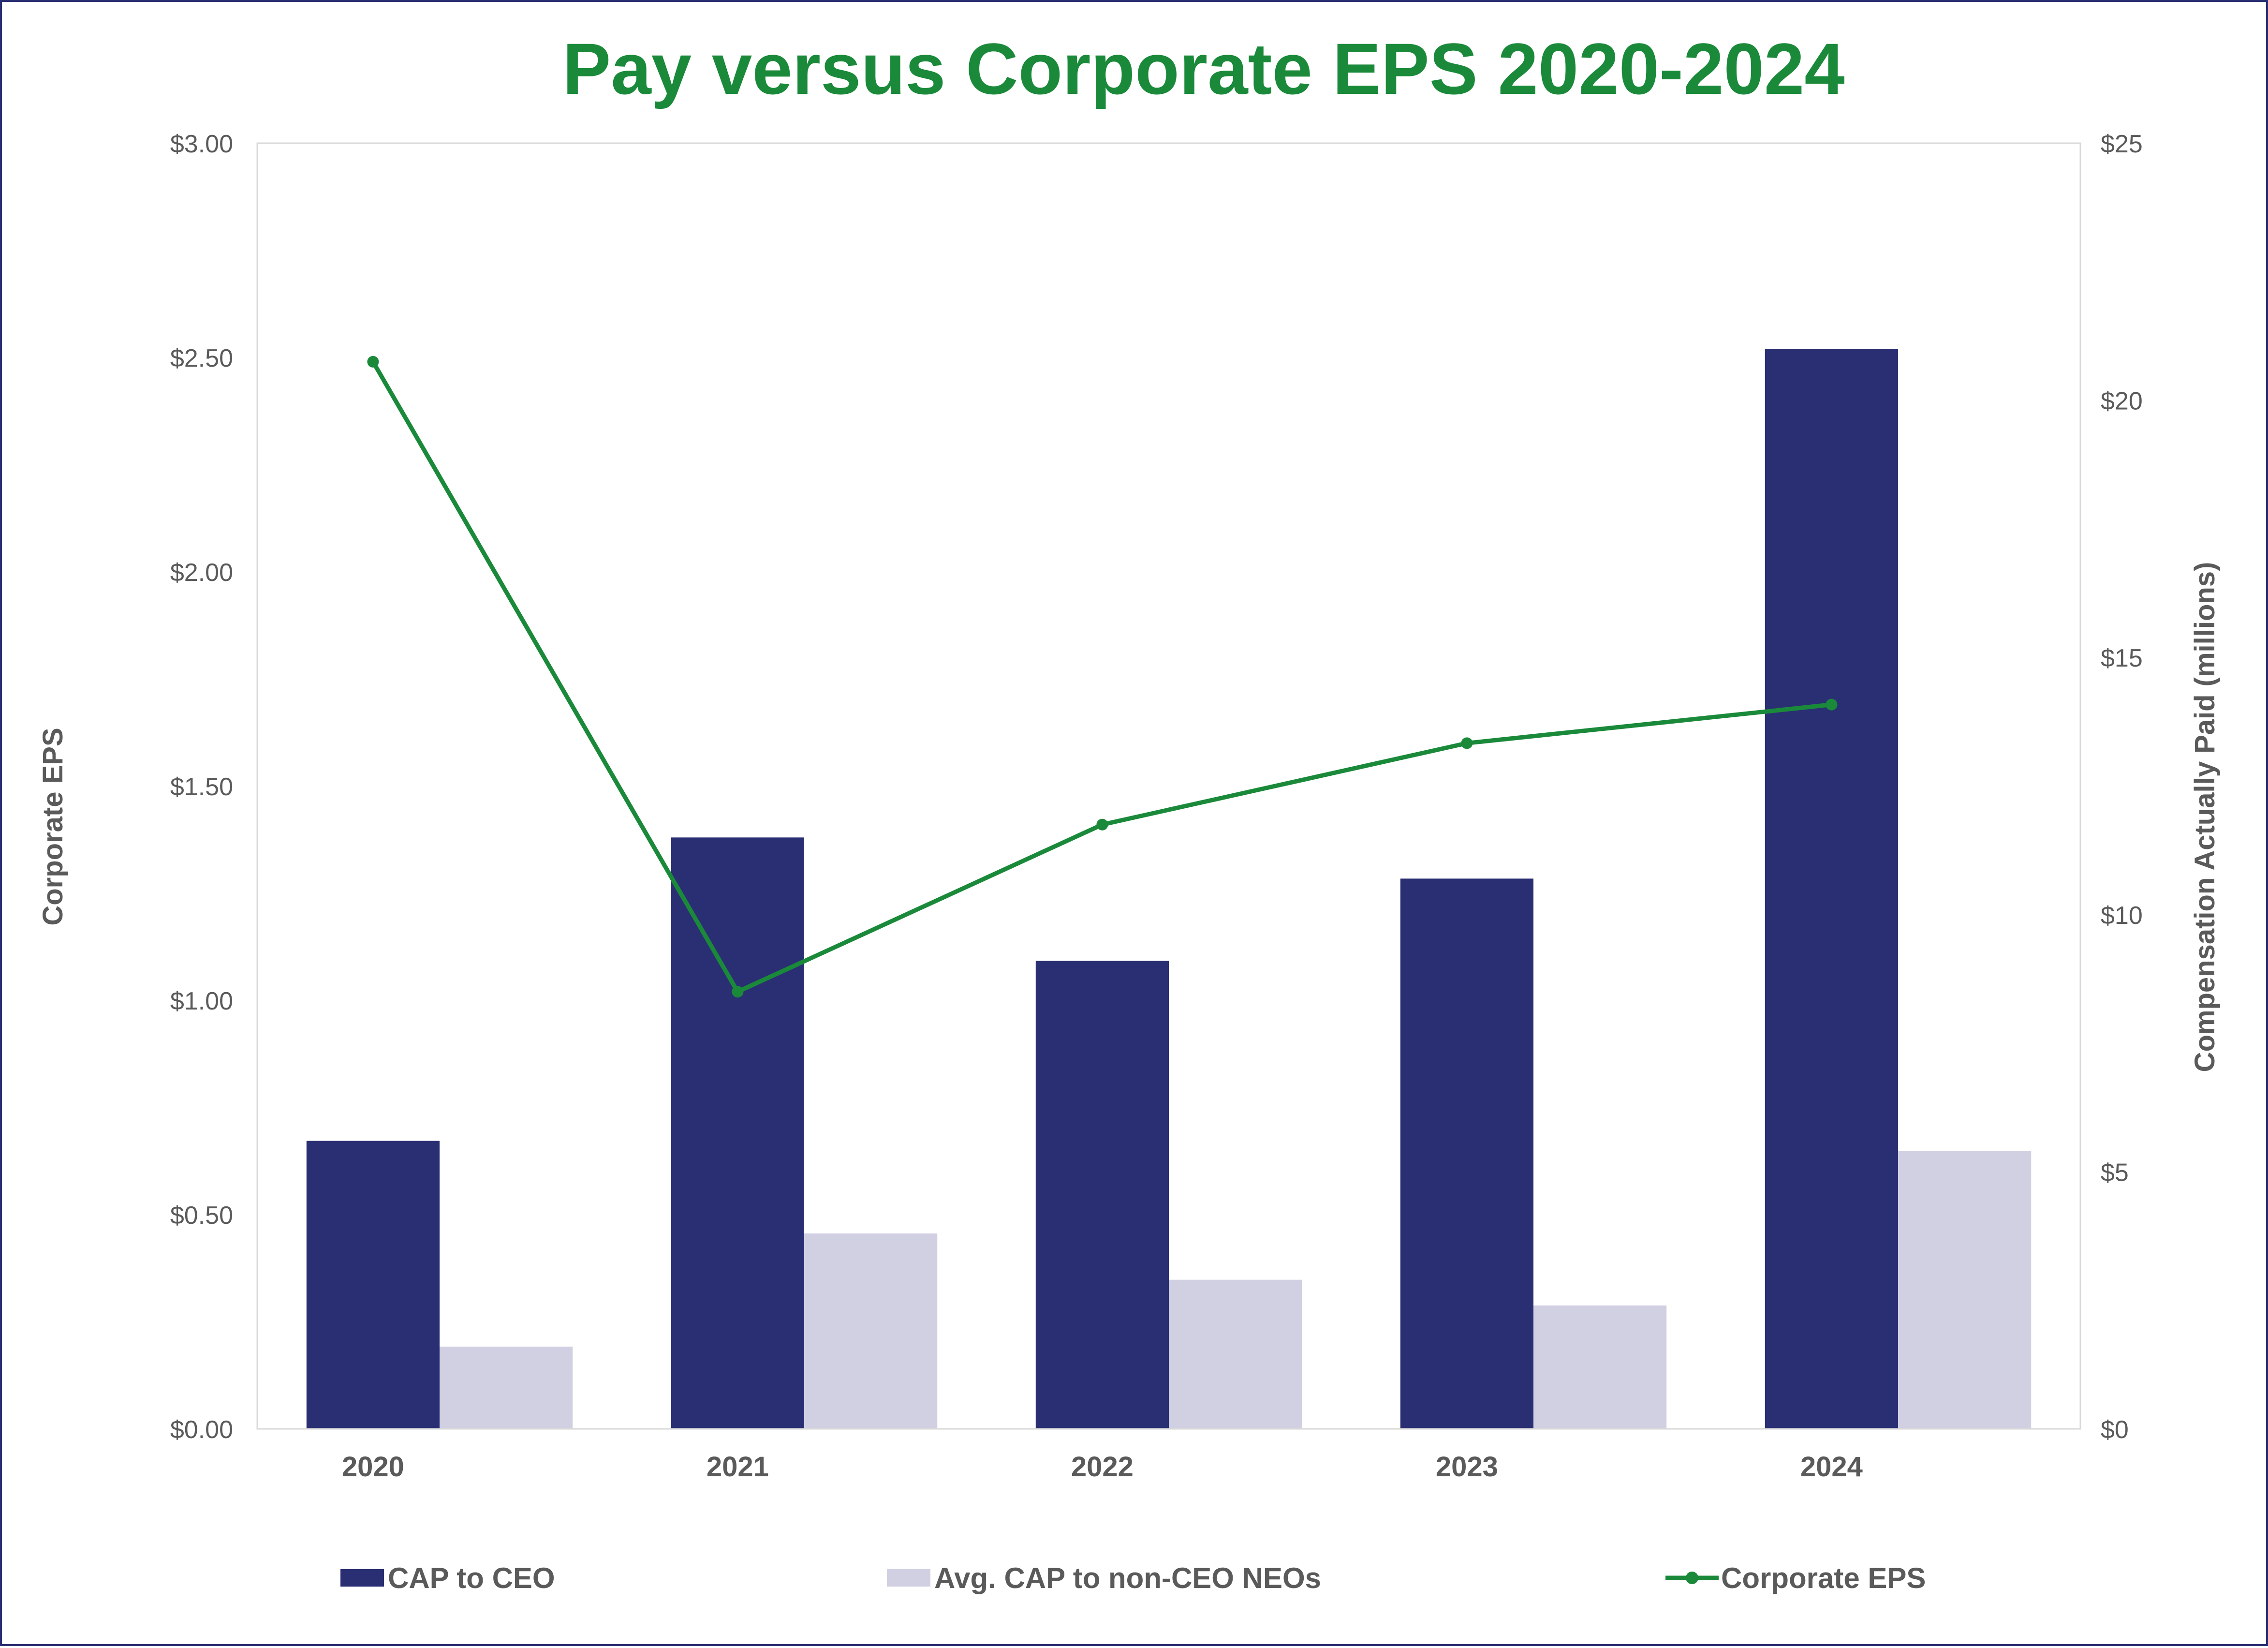 The width and height of the screenshot is (2268, 1648). What do you see at coordinates (2115, 1430) in the screenshot?
I see `right-tick-label: $0` at bounding box center [2115, 1430].